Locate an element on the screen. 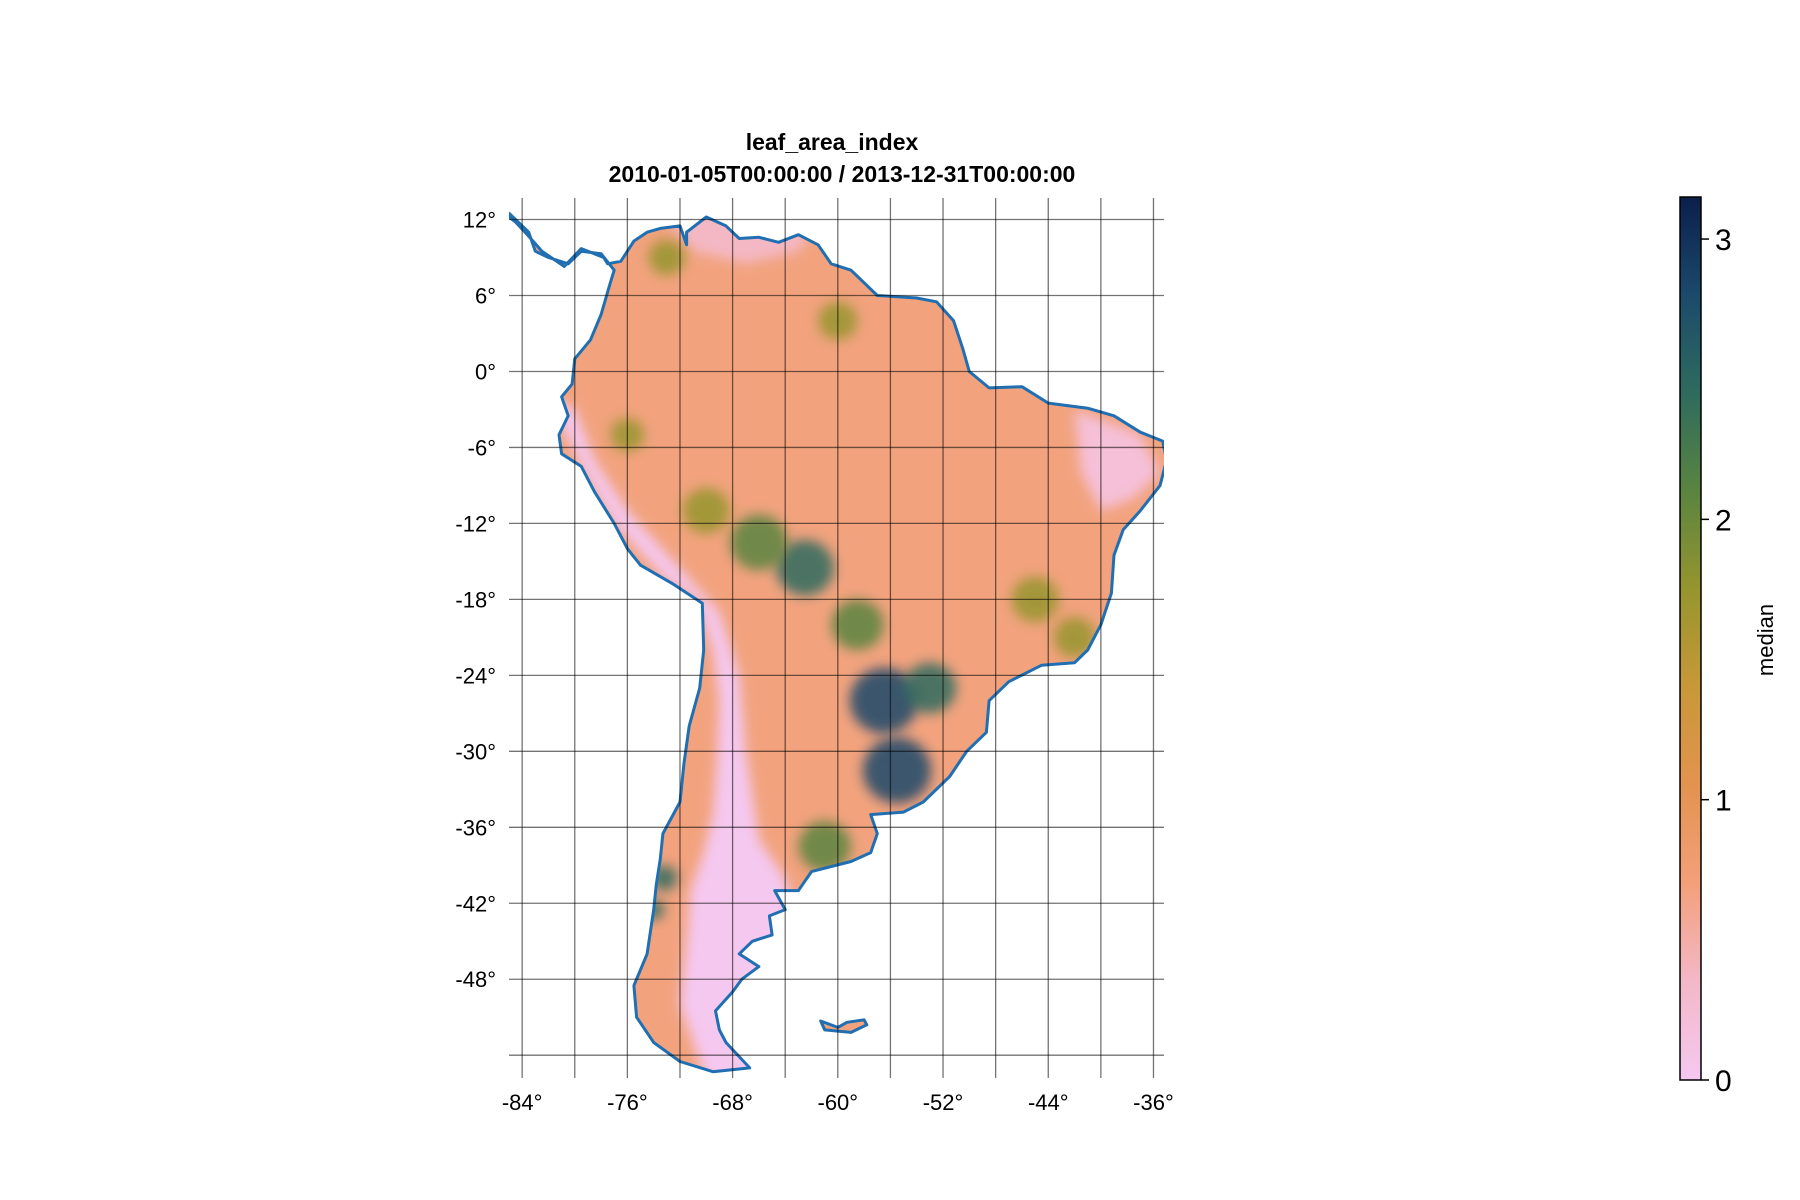 The image size is (1800, 1200). y-tick-label: -30° is located at coordinates (475, 751).